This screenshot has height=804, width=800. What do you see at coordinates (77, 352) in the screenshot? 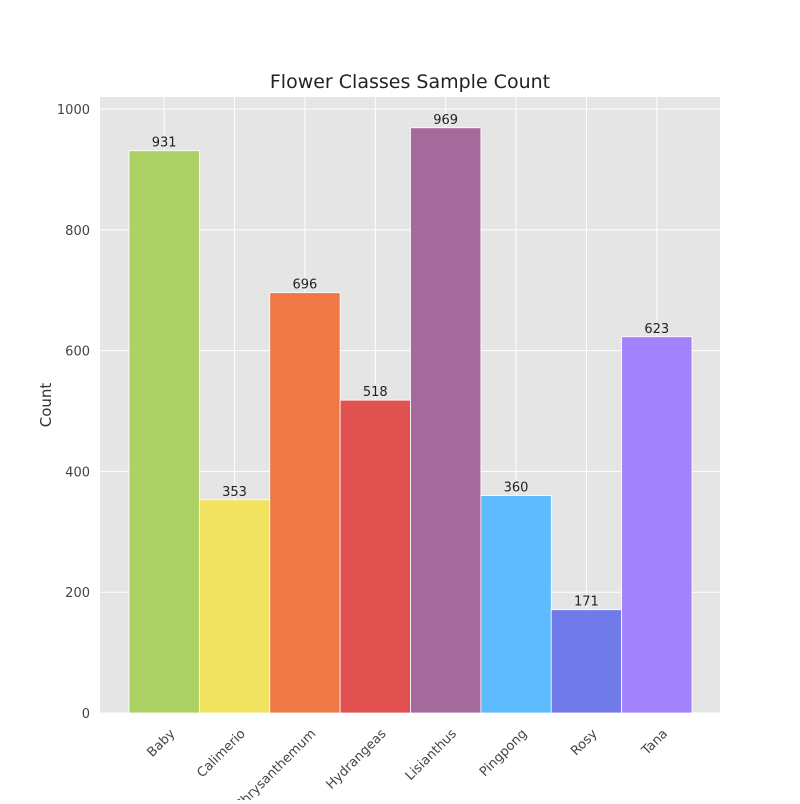
I see `y-tick-label: 600` at bounding box center [77, 352].